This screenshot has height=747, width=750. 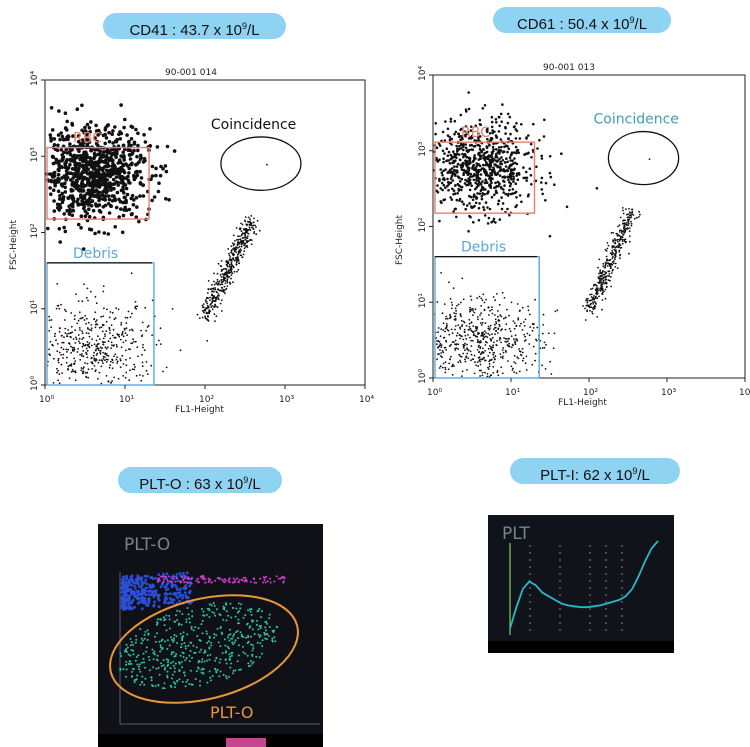 I want to click on plt-o-region-label: PLT-O, so click(x=231, y=712).